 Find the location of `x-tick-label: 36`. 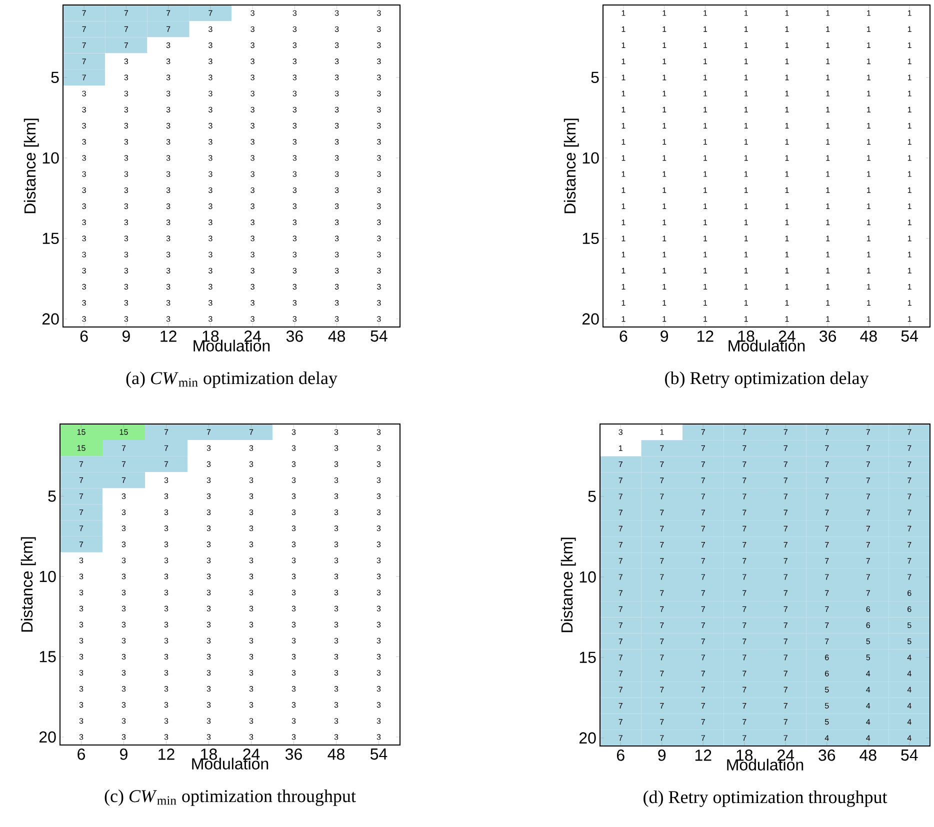

x-tick-label: 36 is located at coordinates (294, 336).